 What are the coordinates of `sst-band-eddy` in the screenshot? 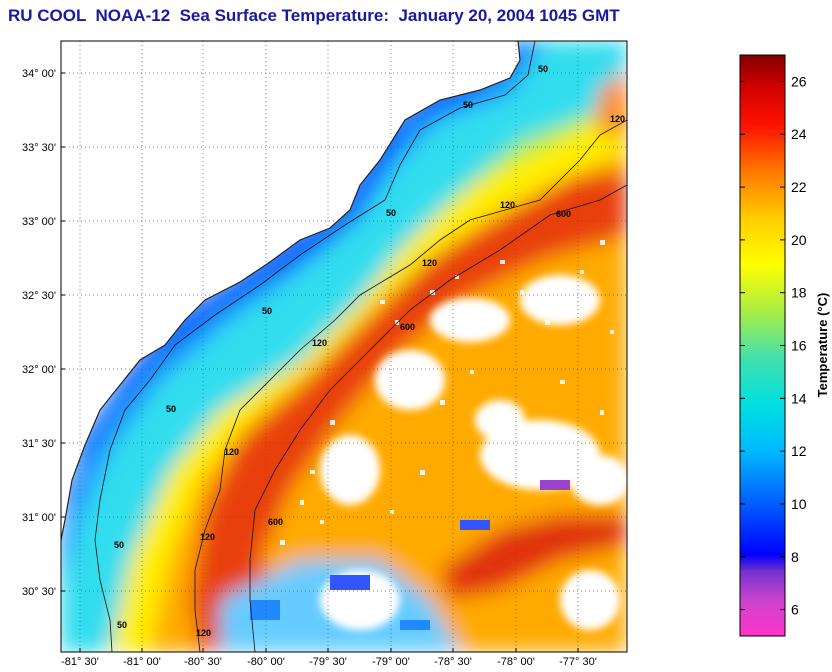 It's located at (533, 557).